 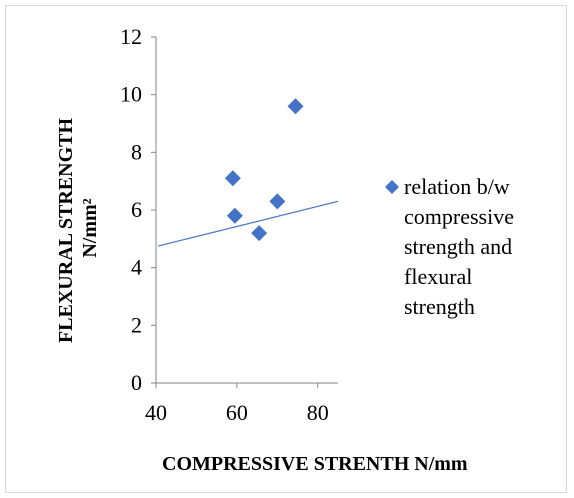 What do you see at coordinates (392, 187) in the screenshot?
I see `legend-diamond-marker` at bounding box center [392, 187].